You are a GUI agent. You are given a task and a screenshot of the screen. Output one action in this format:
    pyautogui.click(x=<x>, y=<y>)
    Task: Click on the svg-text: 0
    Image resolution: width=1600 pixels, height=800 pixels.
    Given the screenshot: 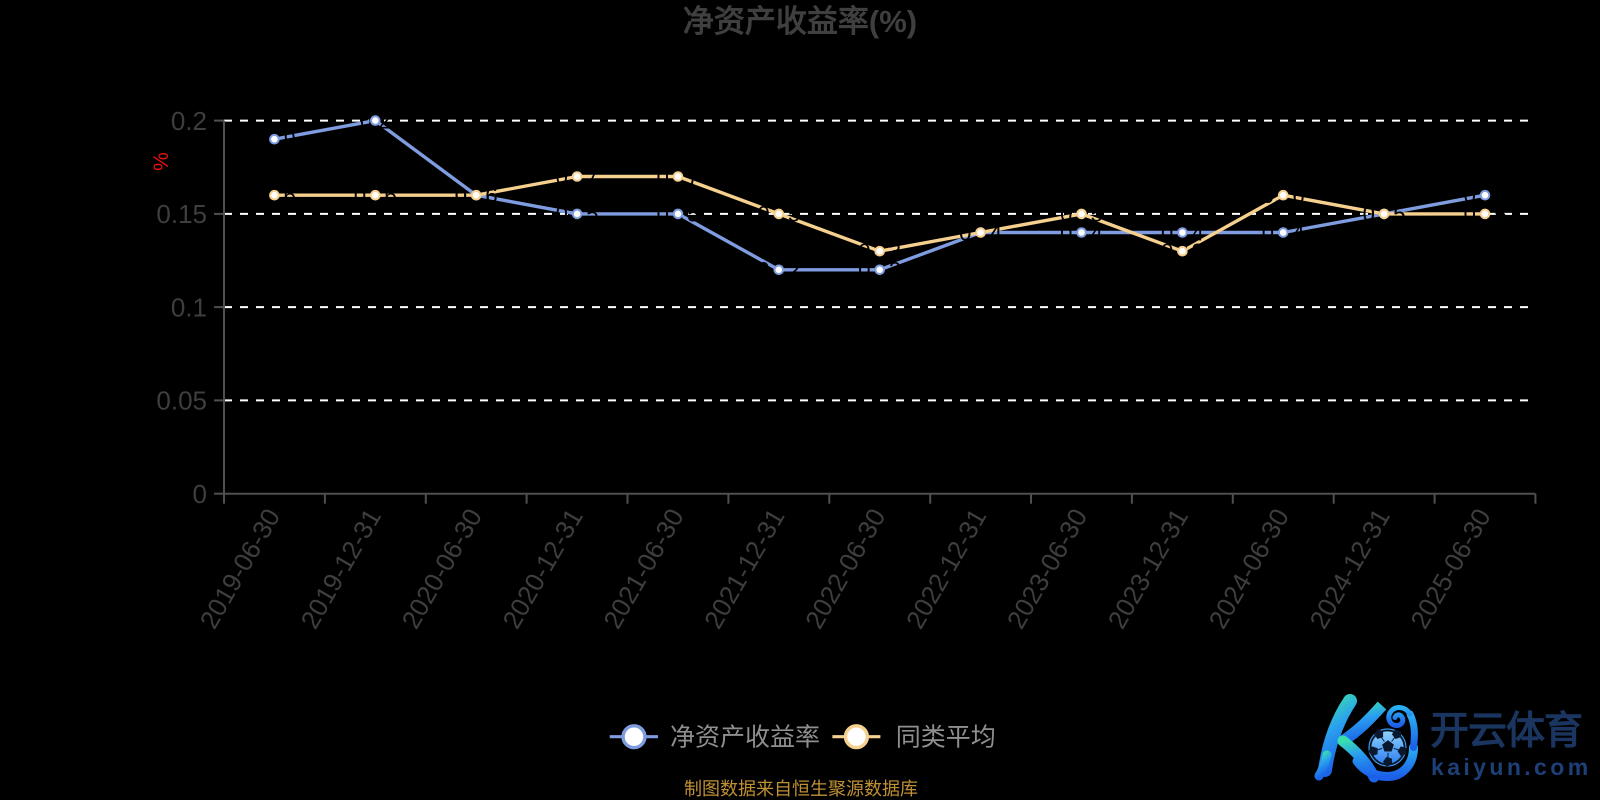 What is the action you would take?
    pyautogui.click(x=200, y=494)
    